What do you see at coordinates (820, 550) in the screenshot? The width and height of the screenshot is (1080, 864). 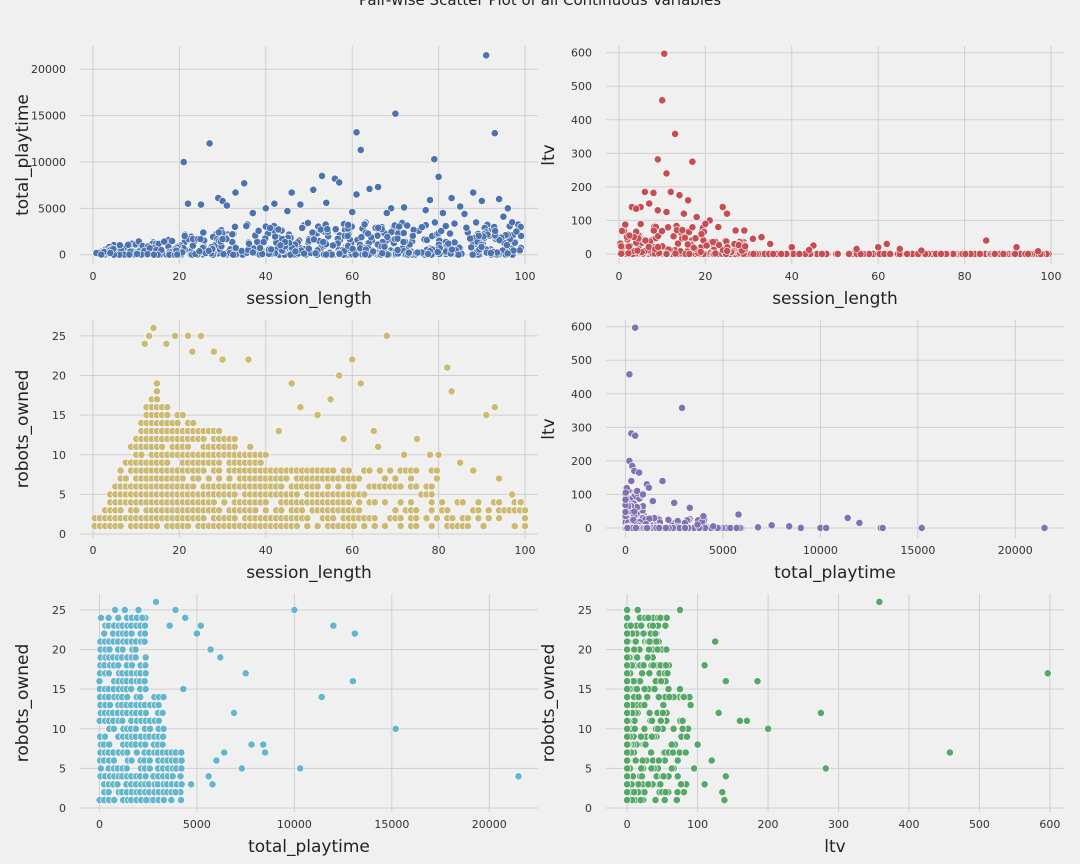 I see `x-tick-label: 10000` at bounding box center [820, 550].